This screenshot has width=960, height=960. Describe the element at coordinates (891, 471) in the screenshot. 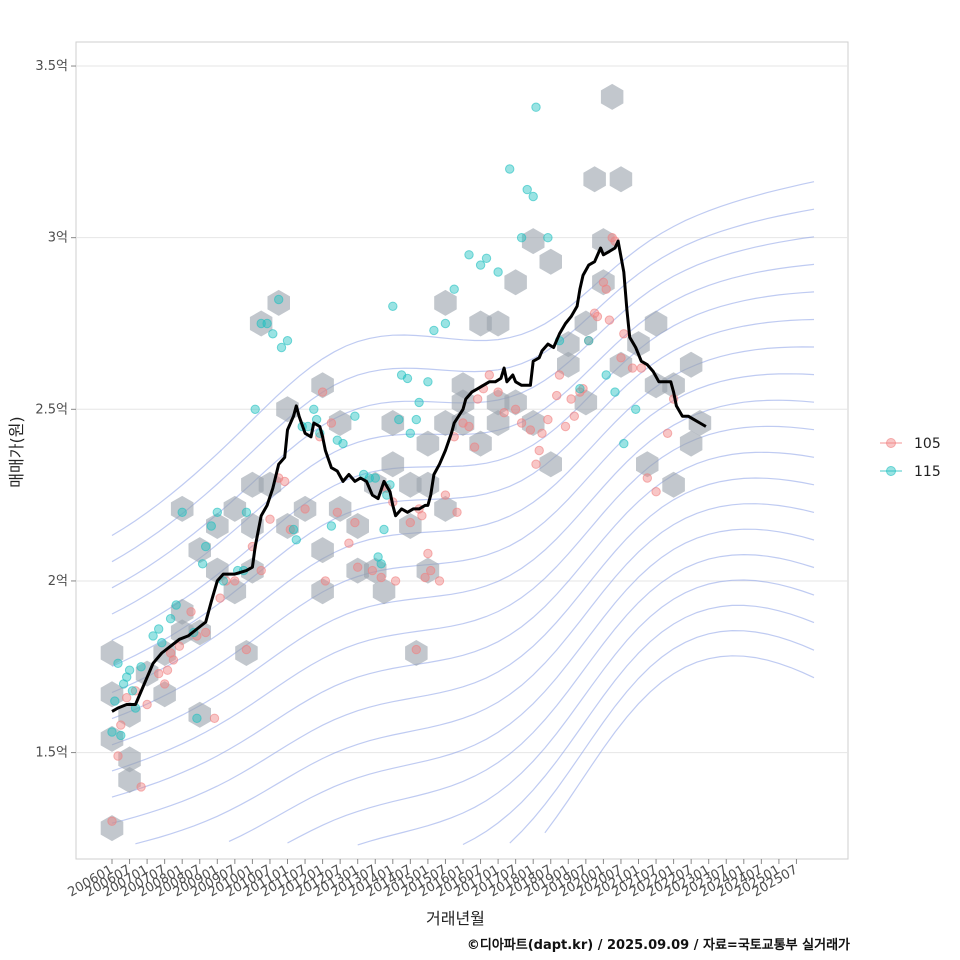

I see `legend-key-point` at that location.